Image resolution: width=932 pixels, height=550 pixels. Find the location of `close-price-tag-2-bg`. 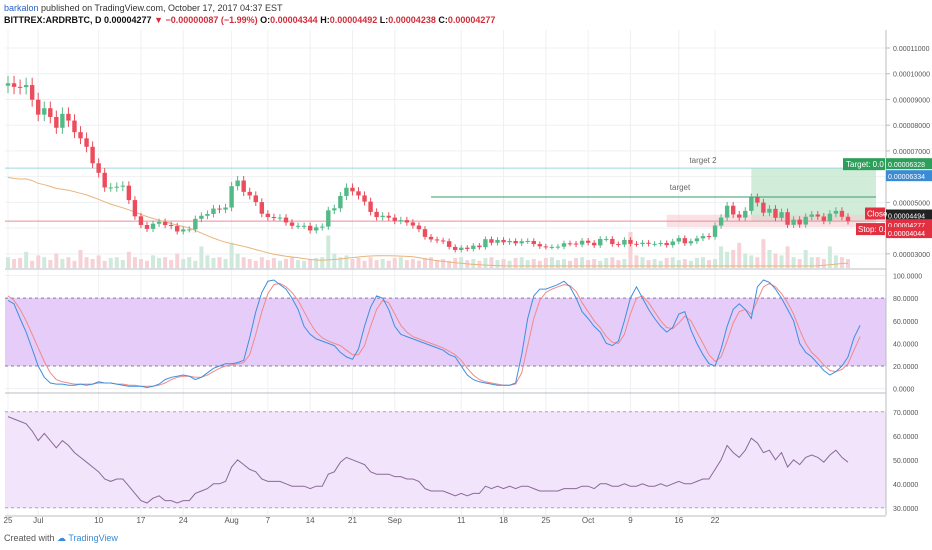

close-price-tag-2-bg is located at coordinates (909, 225).